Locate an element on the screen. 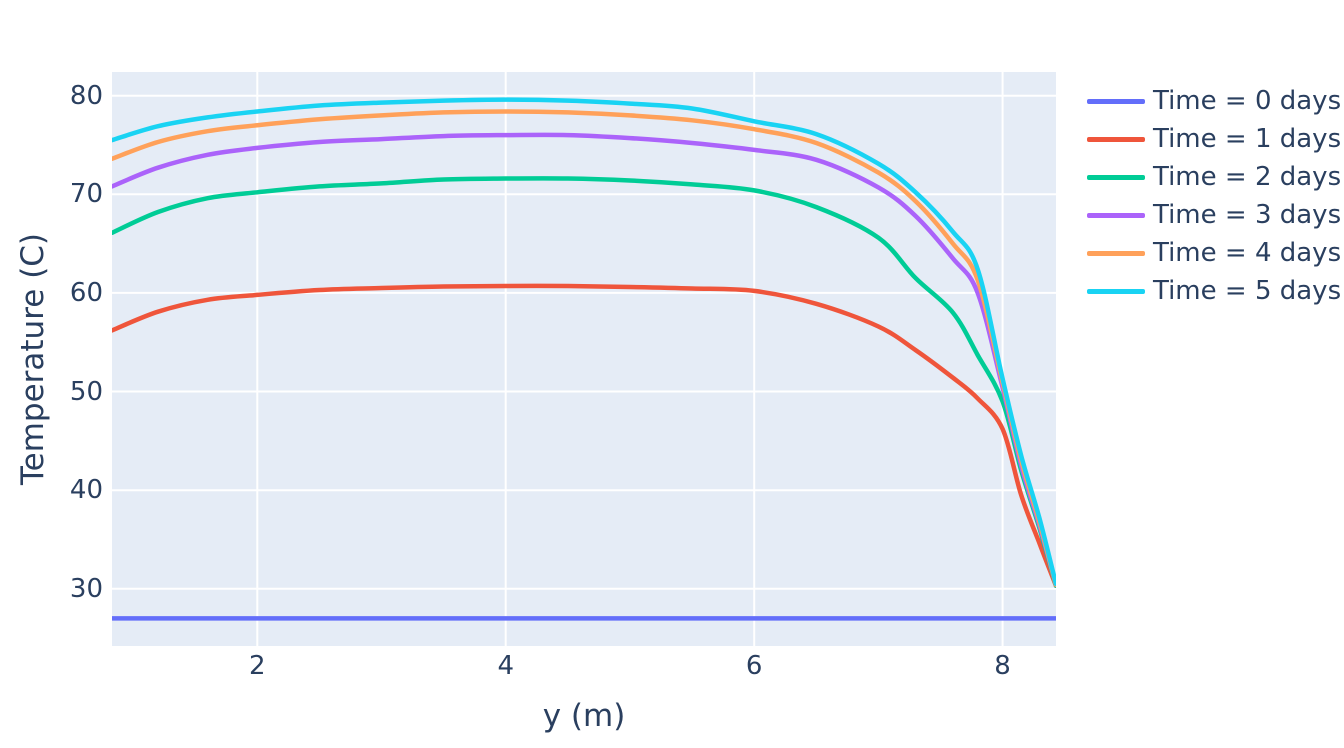 The height and width of the screenshot is (748, 1344). y-tick-label-70: 70 is located at coordinates (86, 194).